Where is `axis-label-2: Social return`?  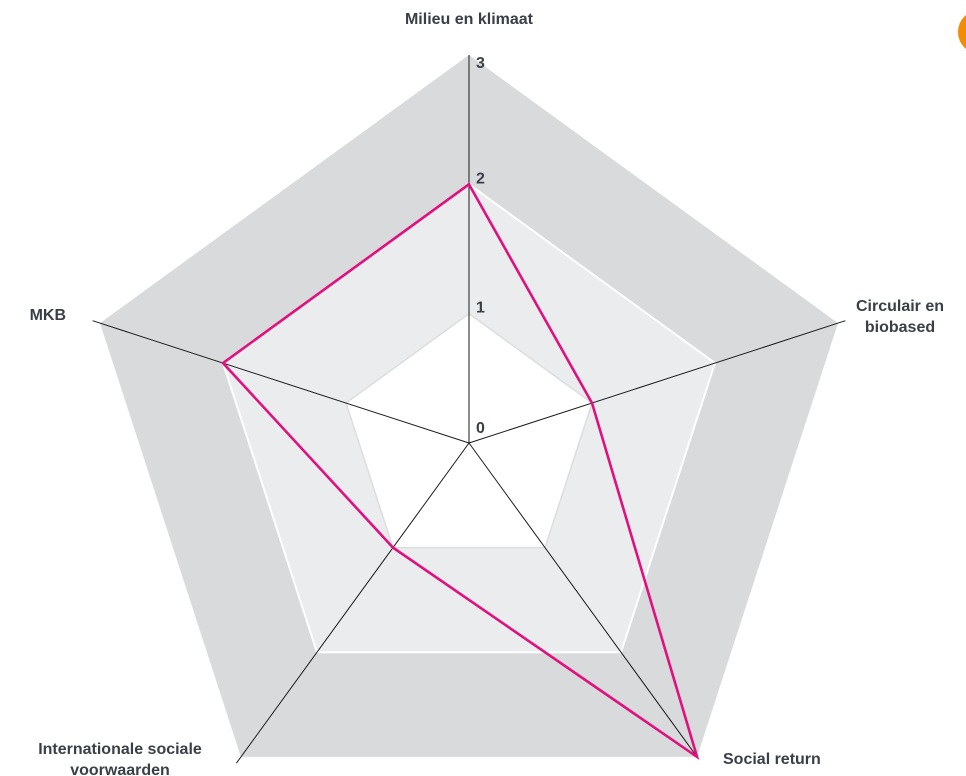
axis-label-2: Social return is located at coordinates (772, 759).